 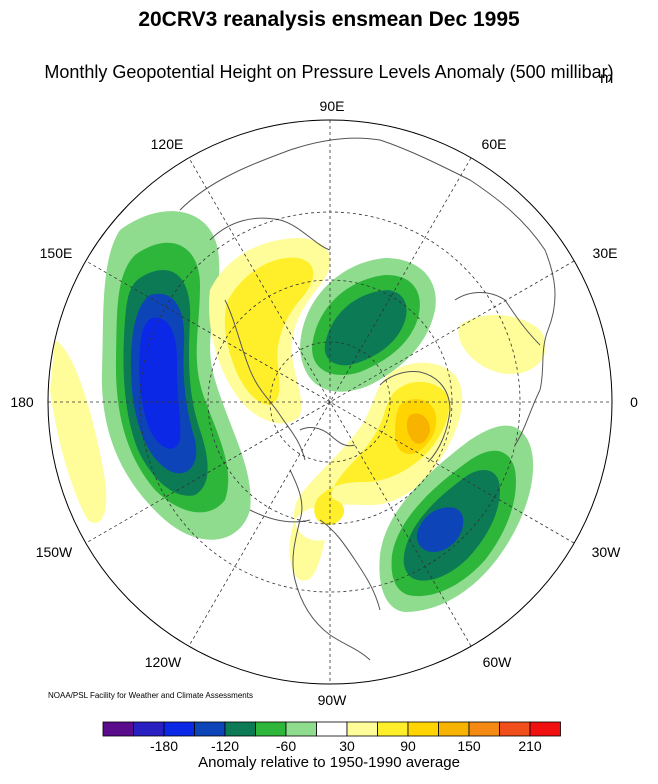 I want to click on colorbar-tick-label: 210, so click(x=530, y=746).